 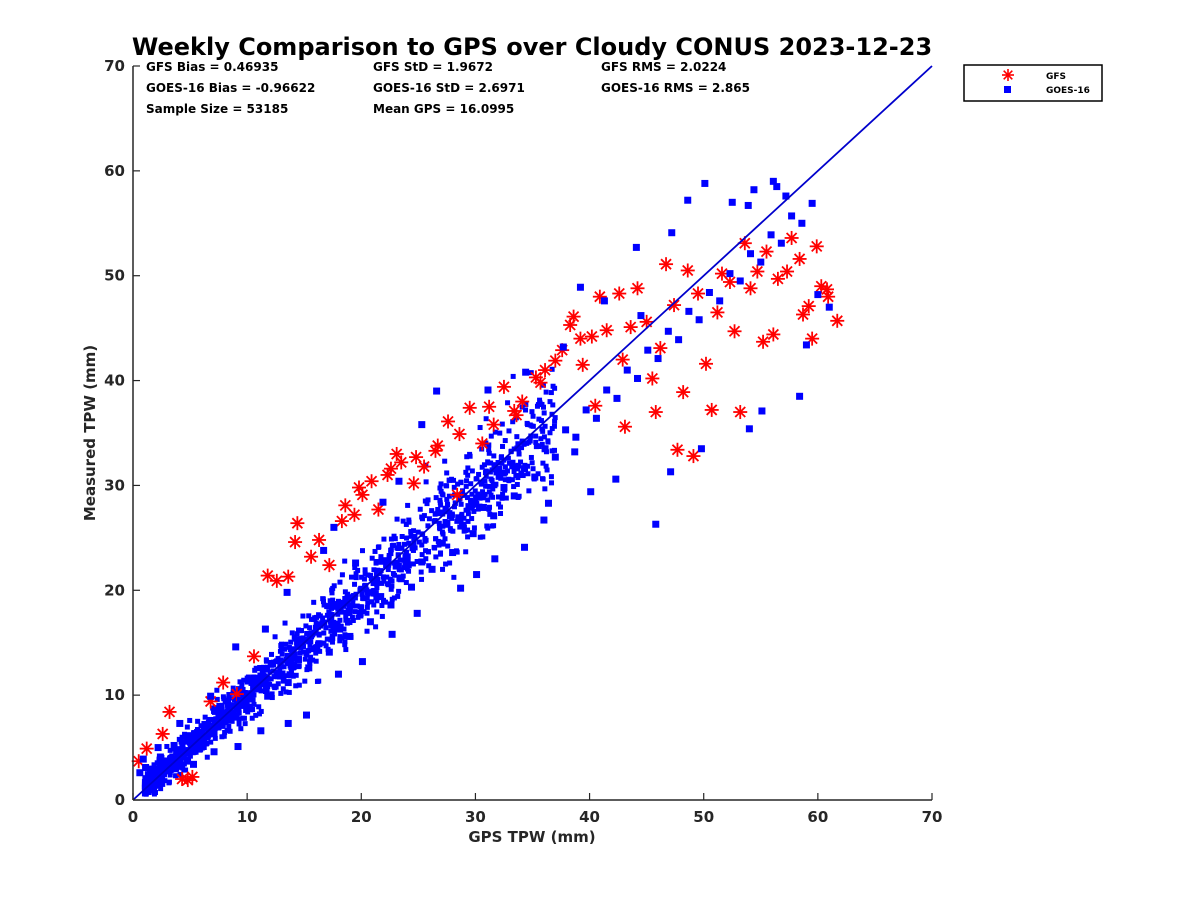 What do you see at coordinates (1007, 89) in the screenshot?
I see `legend-goes16-square-icon` at bounding box center [1007, 89].